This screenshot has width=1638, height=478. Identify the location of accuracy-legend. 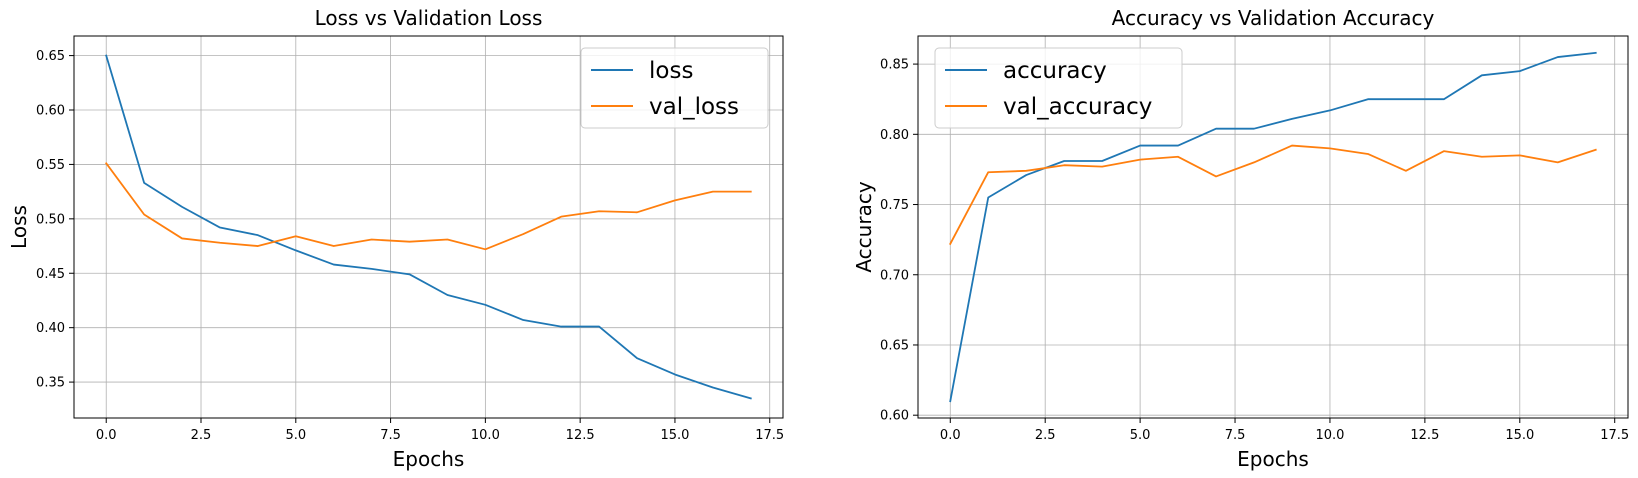
(1058, 88).